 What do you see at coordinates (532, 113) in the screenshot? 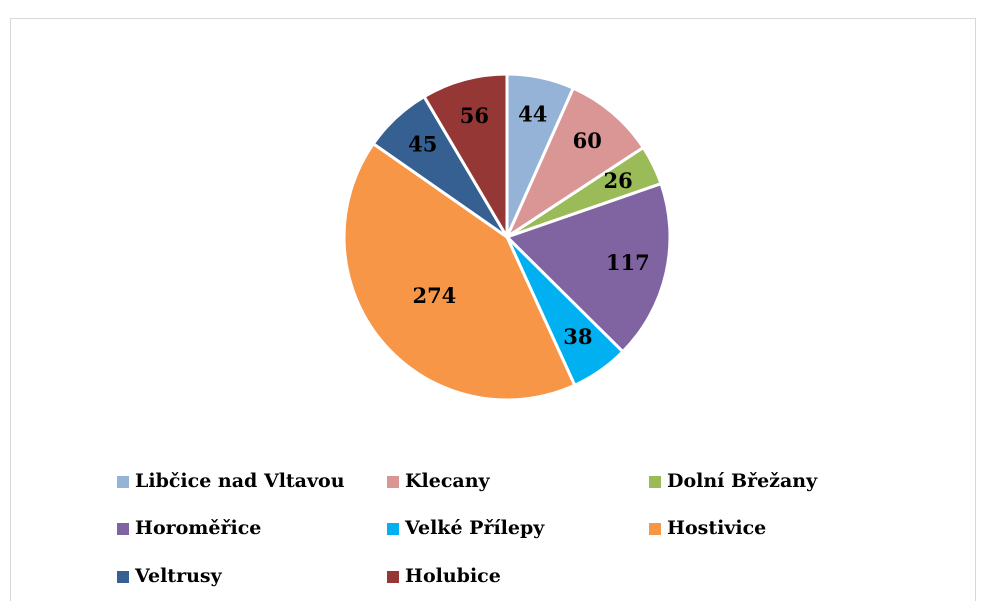
I see `data-label: 44` at bounding box center [532, 113].